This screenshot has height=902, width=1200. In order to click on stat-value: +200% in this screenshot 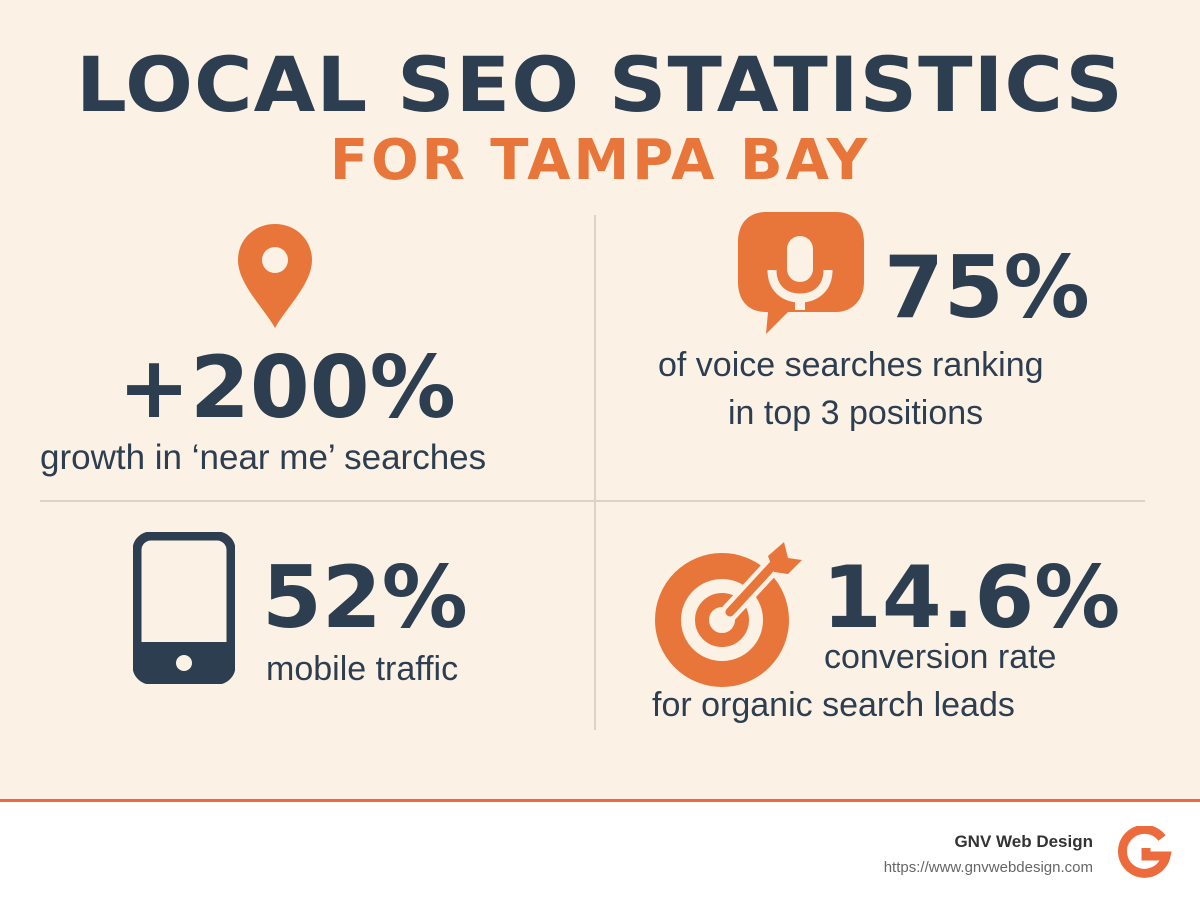, I will do `click(287, 388)`.